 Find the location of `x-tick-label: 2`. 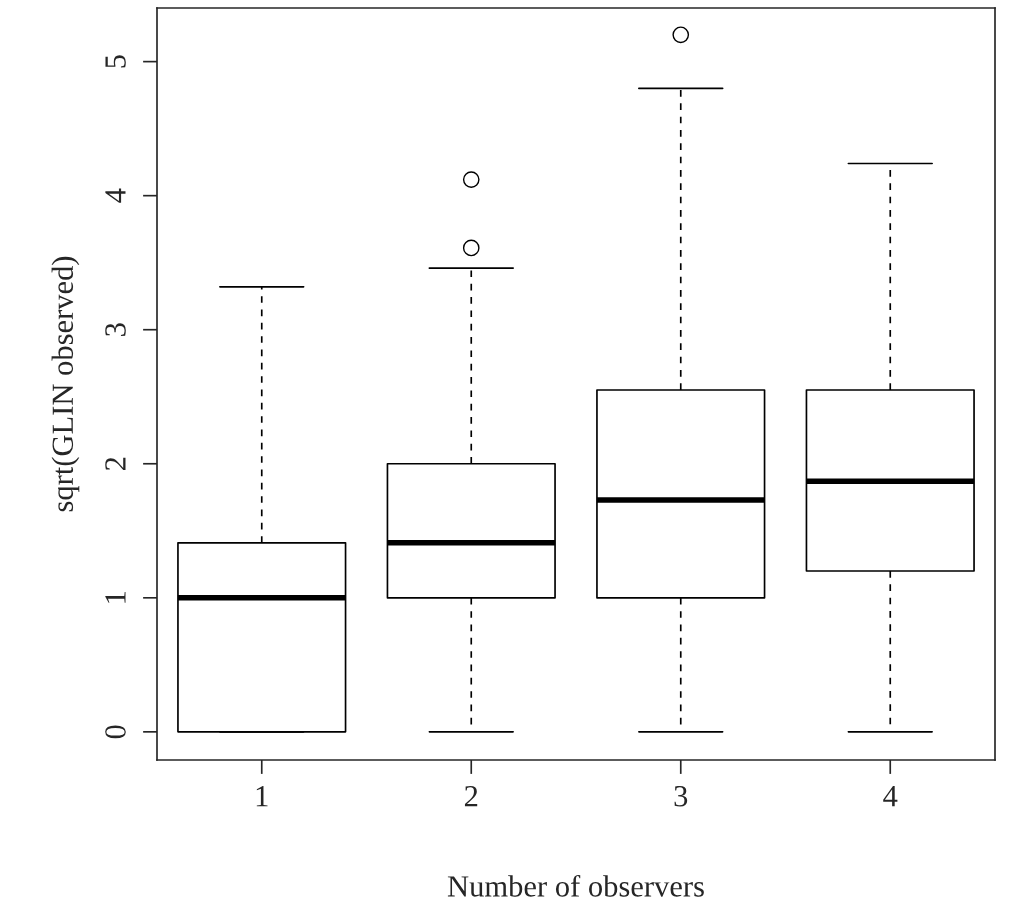

x-tick-label: 2 is located at coordinates (471, 796).